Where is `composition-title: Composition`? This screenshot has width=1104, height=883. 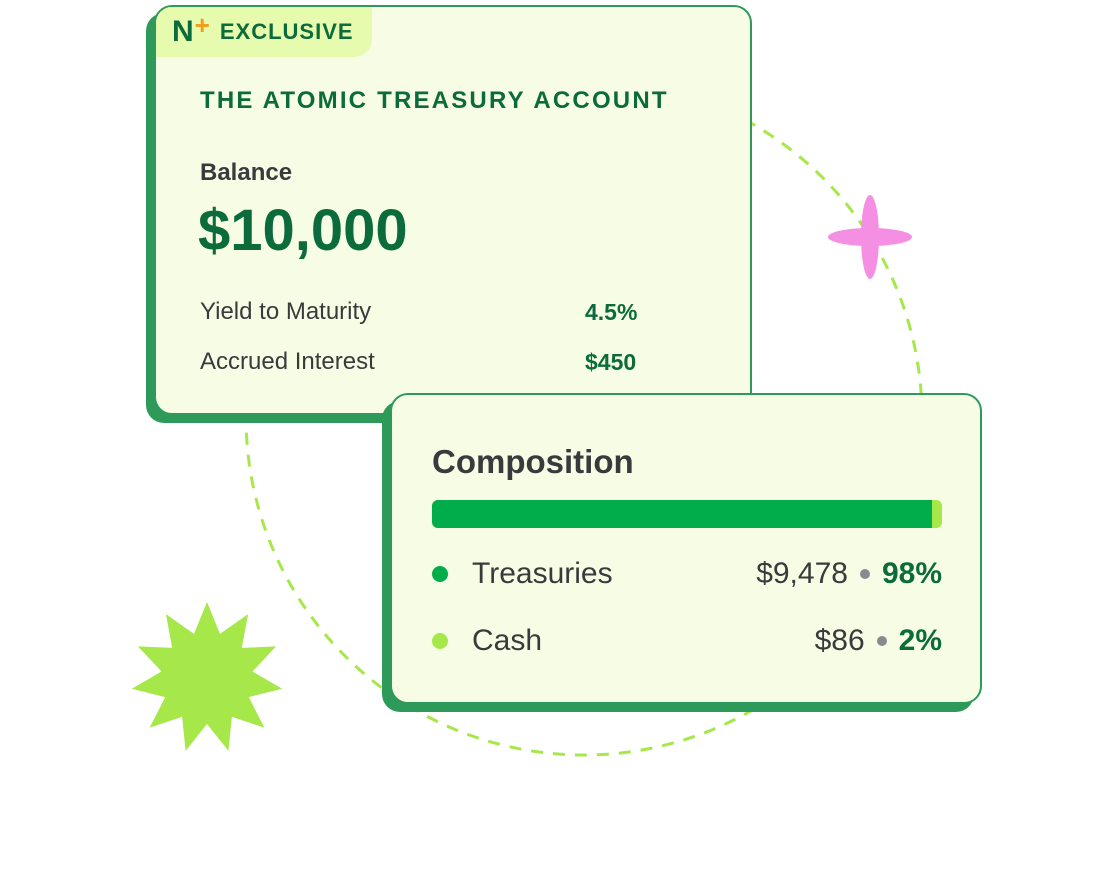
composition-title: Composition is located at coordinates (533, 461).